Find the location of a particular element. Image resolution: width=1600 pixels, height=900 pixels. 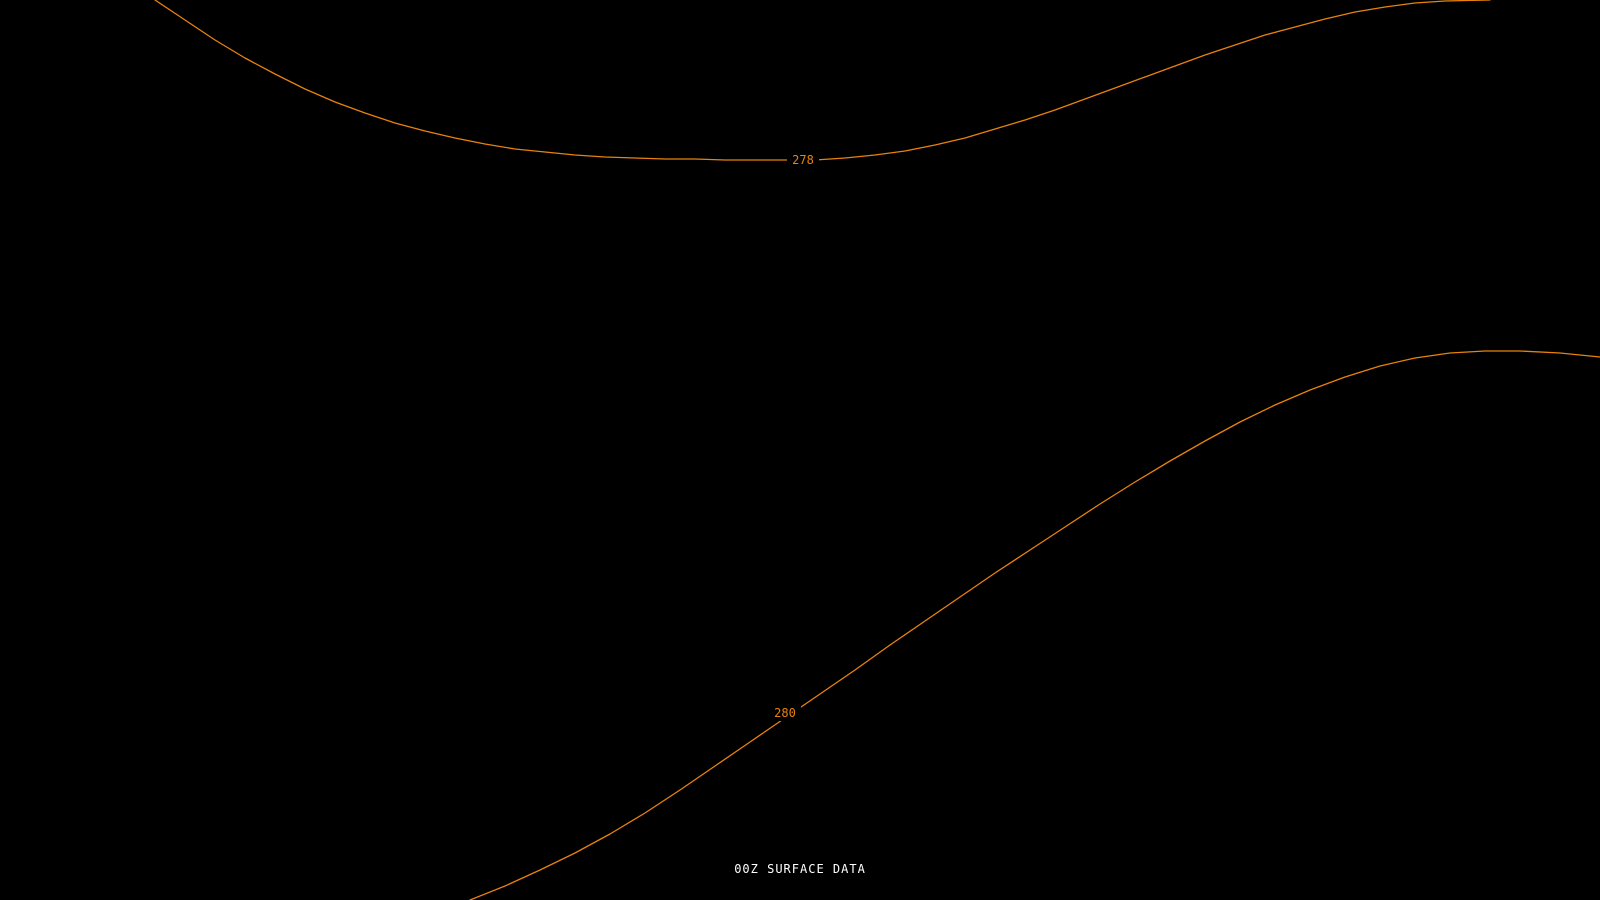

contour-label-280: 280 is located at coordinates (785, 713).